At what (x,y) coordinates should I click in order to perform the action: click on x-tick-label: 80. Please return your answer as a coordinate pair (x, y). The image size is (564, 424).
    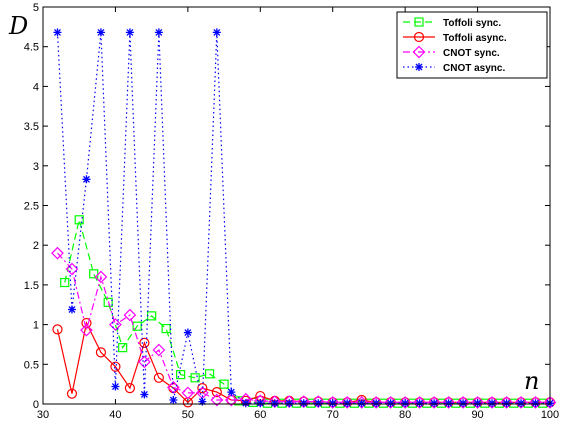
    Looking at the image, I should click on (405, 415).